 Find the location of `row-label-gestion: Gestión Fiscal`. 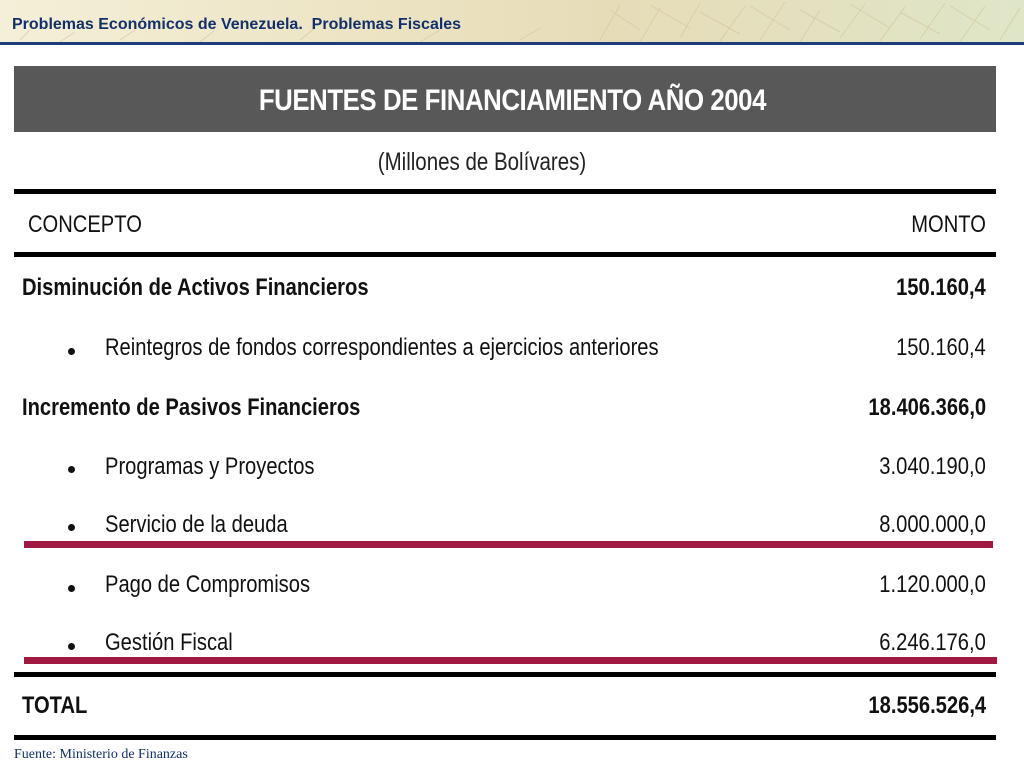

row-label-gestion: Gestión Fiscal is located at coordinates (169, 642).